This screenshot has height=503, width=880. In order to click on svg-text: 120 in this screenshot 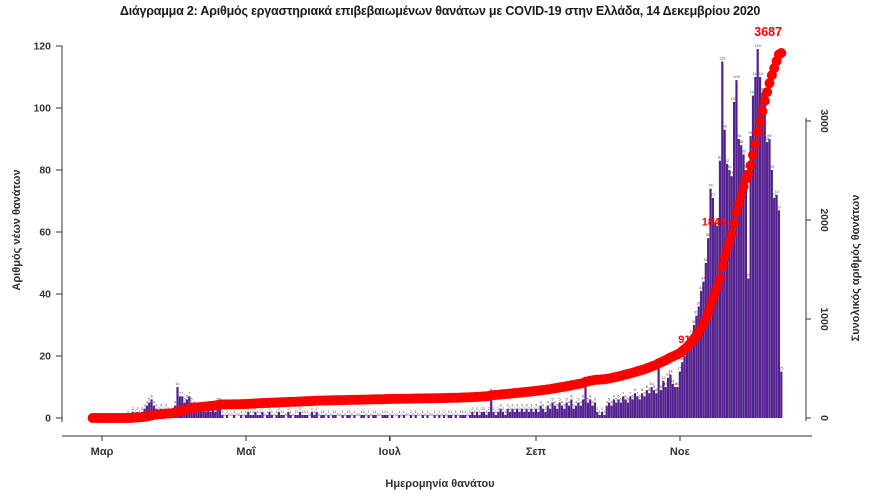, I will do `click(42, 47)`.